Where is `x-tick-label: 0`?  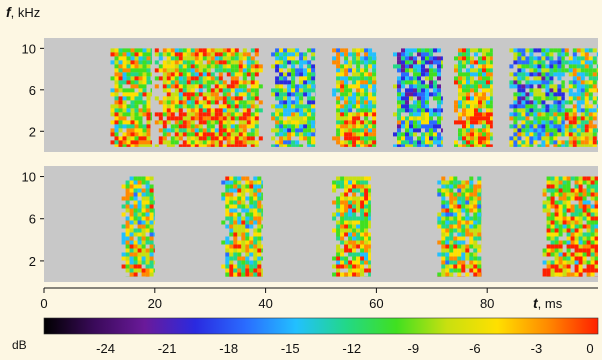
x-tick-label: 0 is located at coordinates (43, 303).